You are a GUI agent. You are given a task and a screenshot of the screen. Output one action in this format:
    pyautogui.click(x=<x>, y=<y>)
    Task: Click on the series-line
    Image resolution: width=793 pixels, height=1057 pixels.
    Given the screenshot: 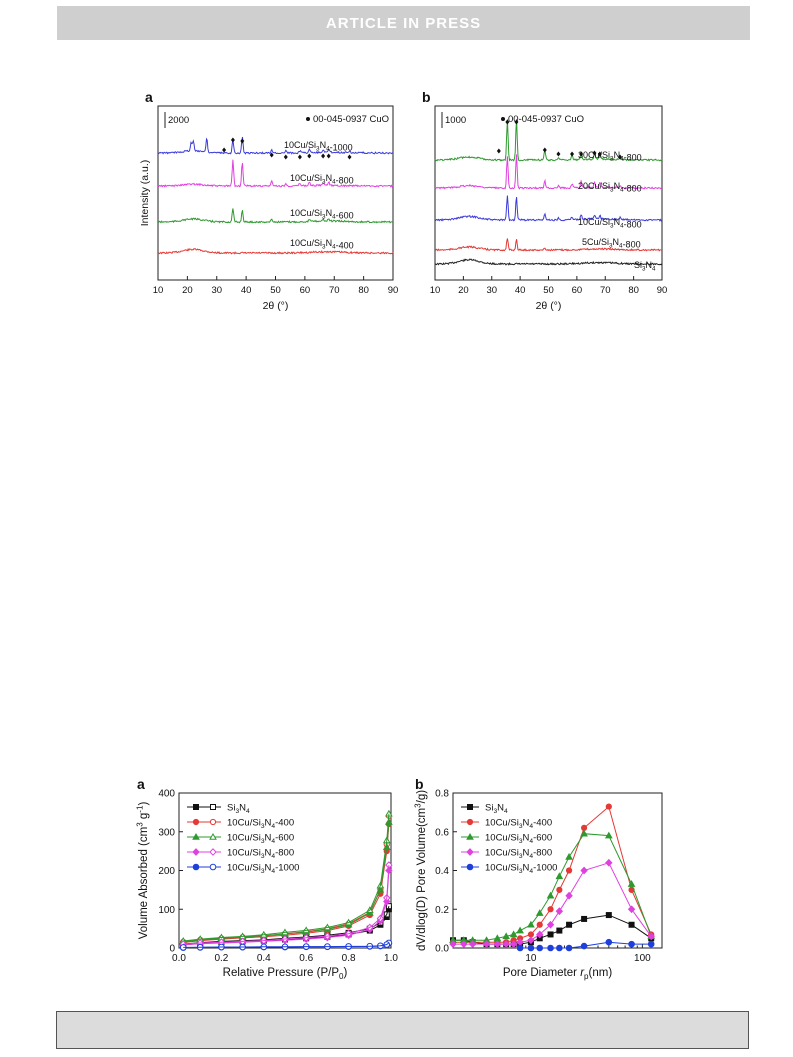 What is the action you would take?
    pyautogui.click(x=552, y=929)
    